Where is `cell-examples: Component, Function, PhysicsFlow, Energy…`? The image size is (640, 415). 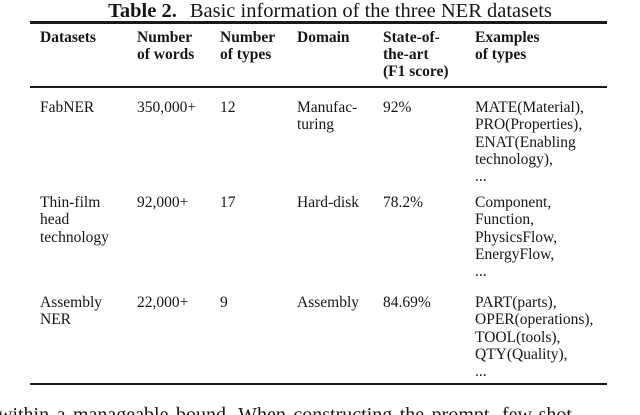
cell-examples: Component, Function, PhysicsFlow, Energy… is located at coordinates (516, 237).